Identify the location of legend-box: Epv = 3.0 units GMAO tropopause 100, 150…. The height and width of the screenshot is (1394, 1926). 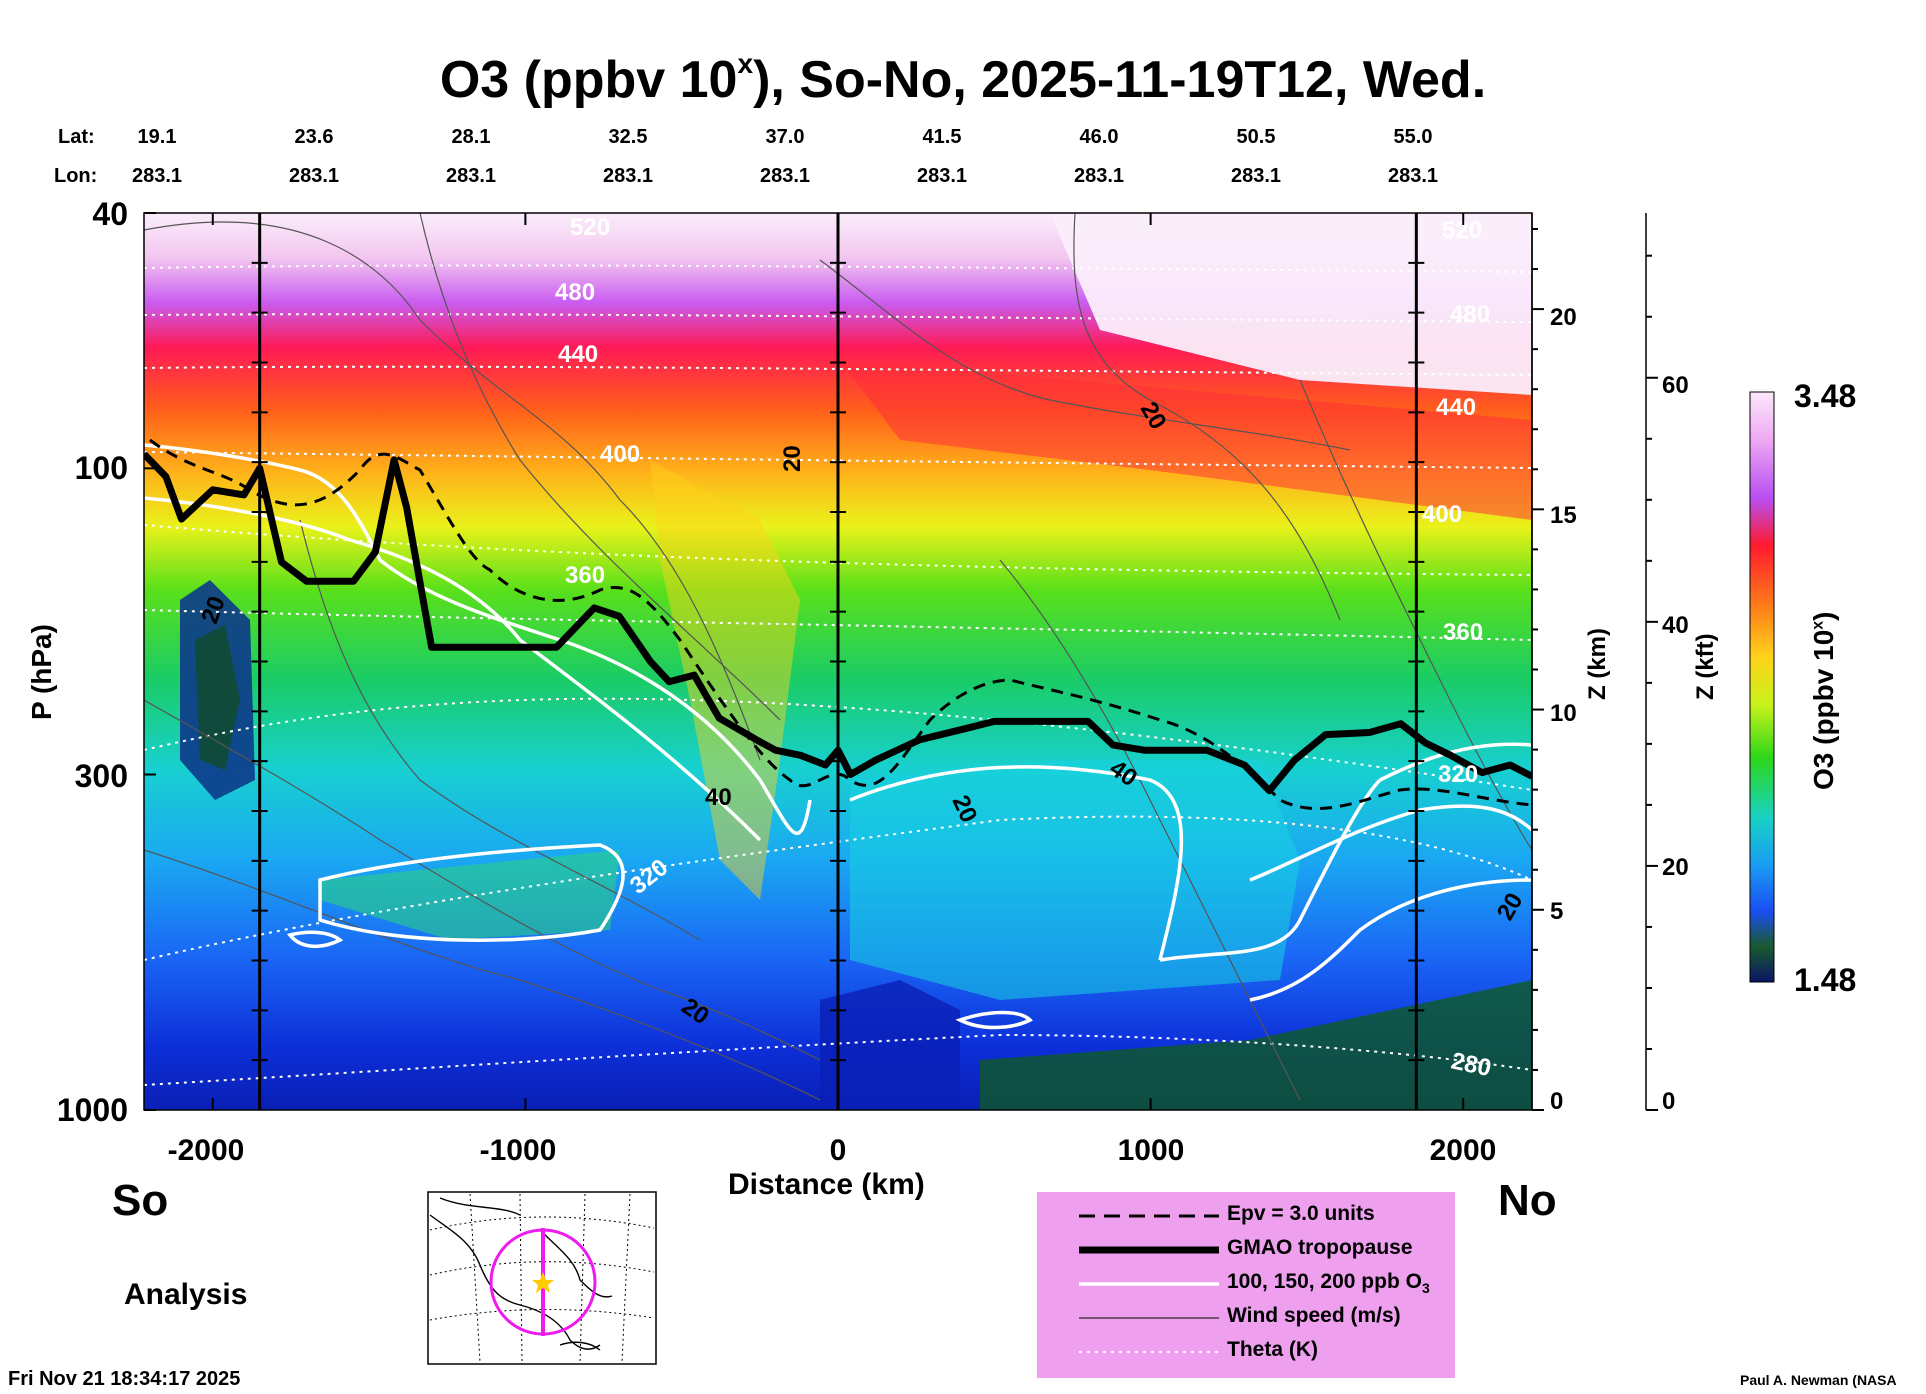
(1246, 1285).